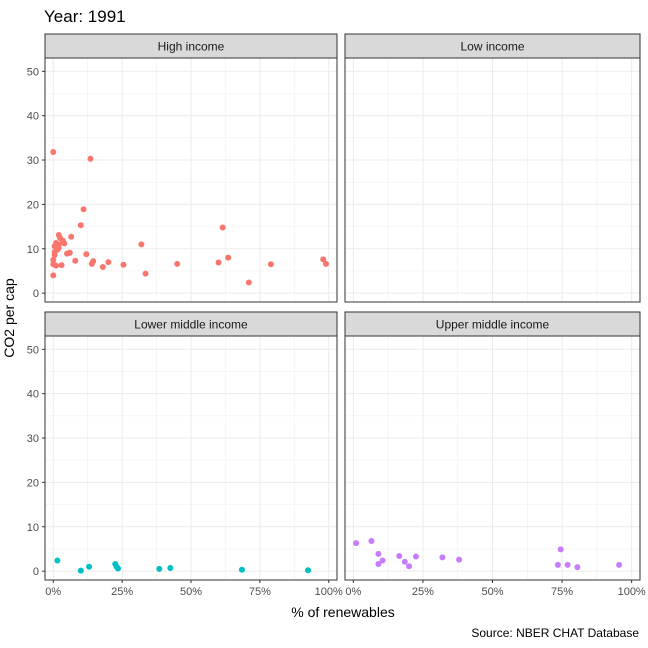  I want to click on x-axis-title: % of renewables, so click(343, 612).